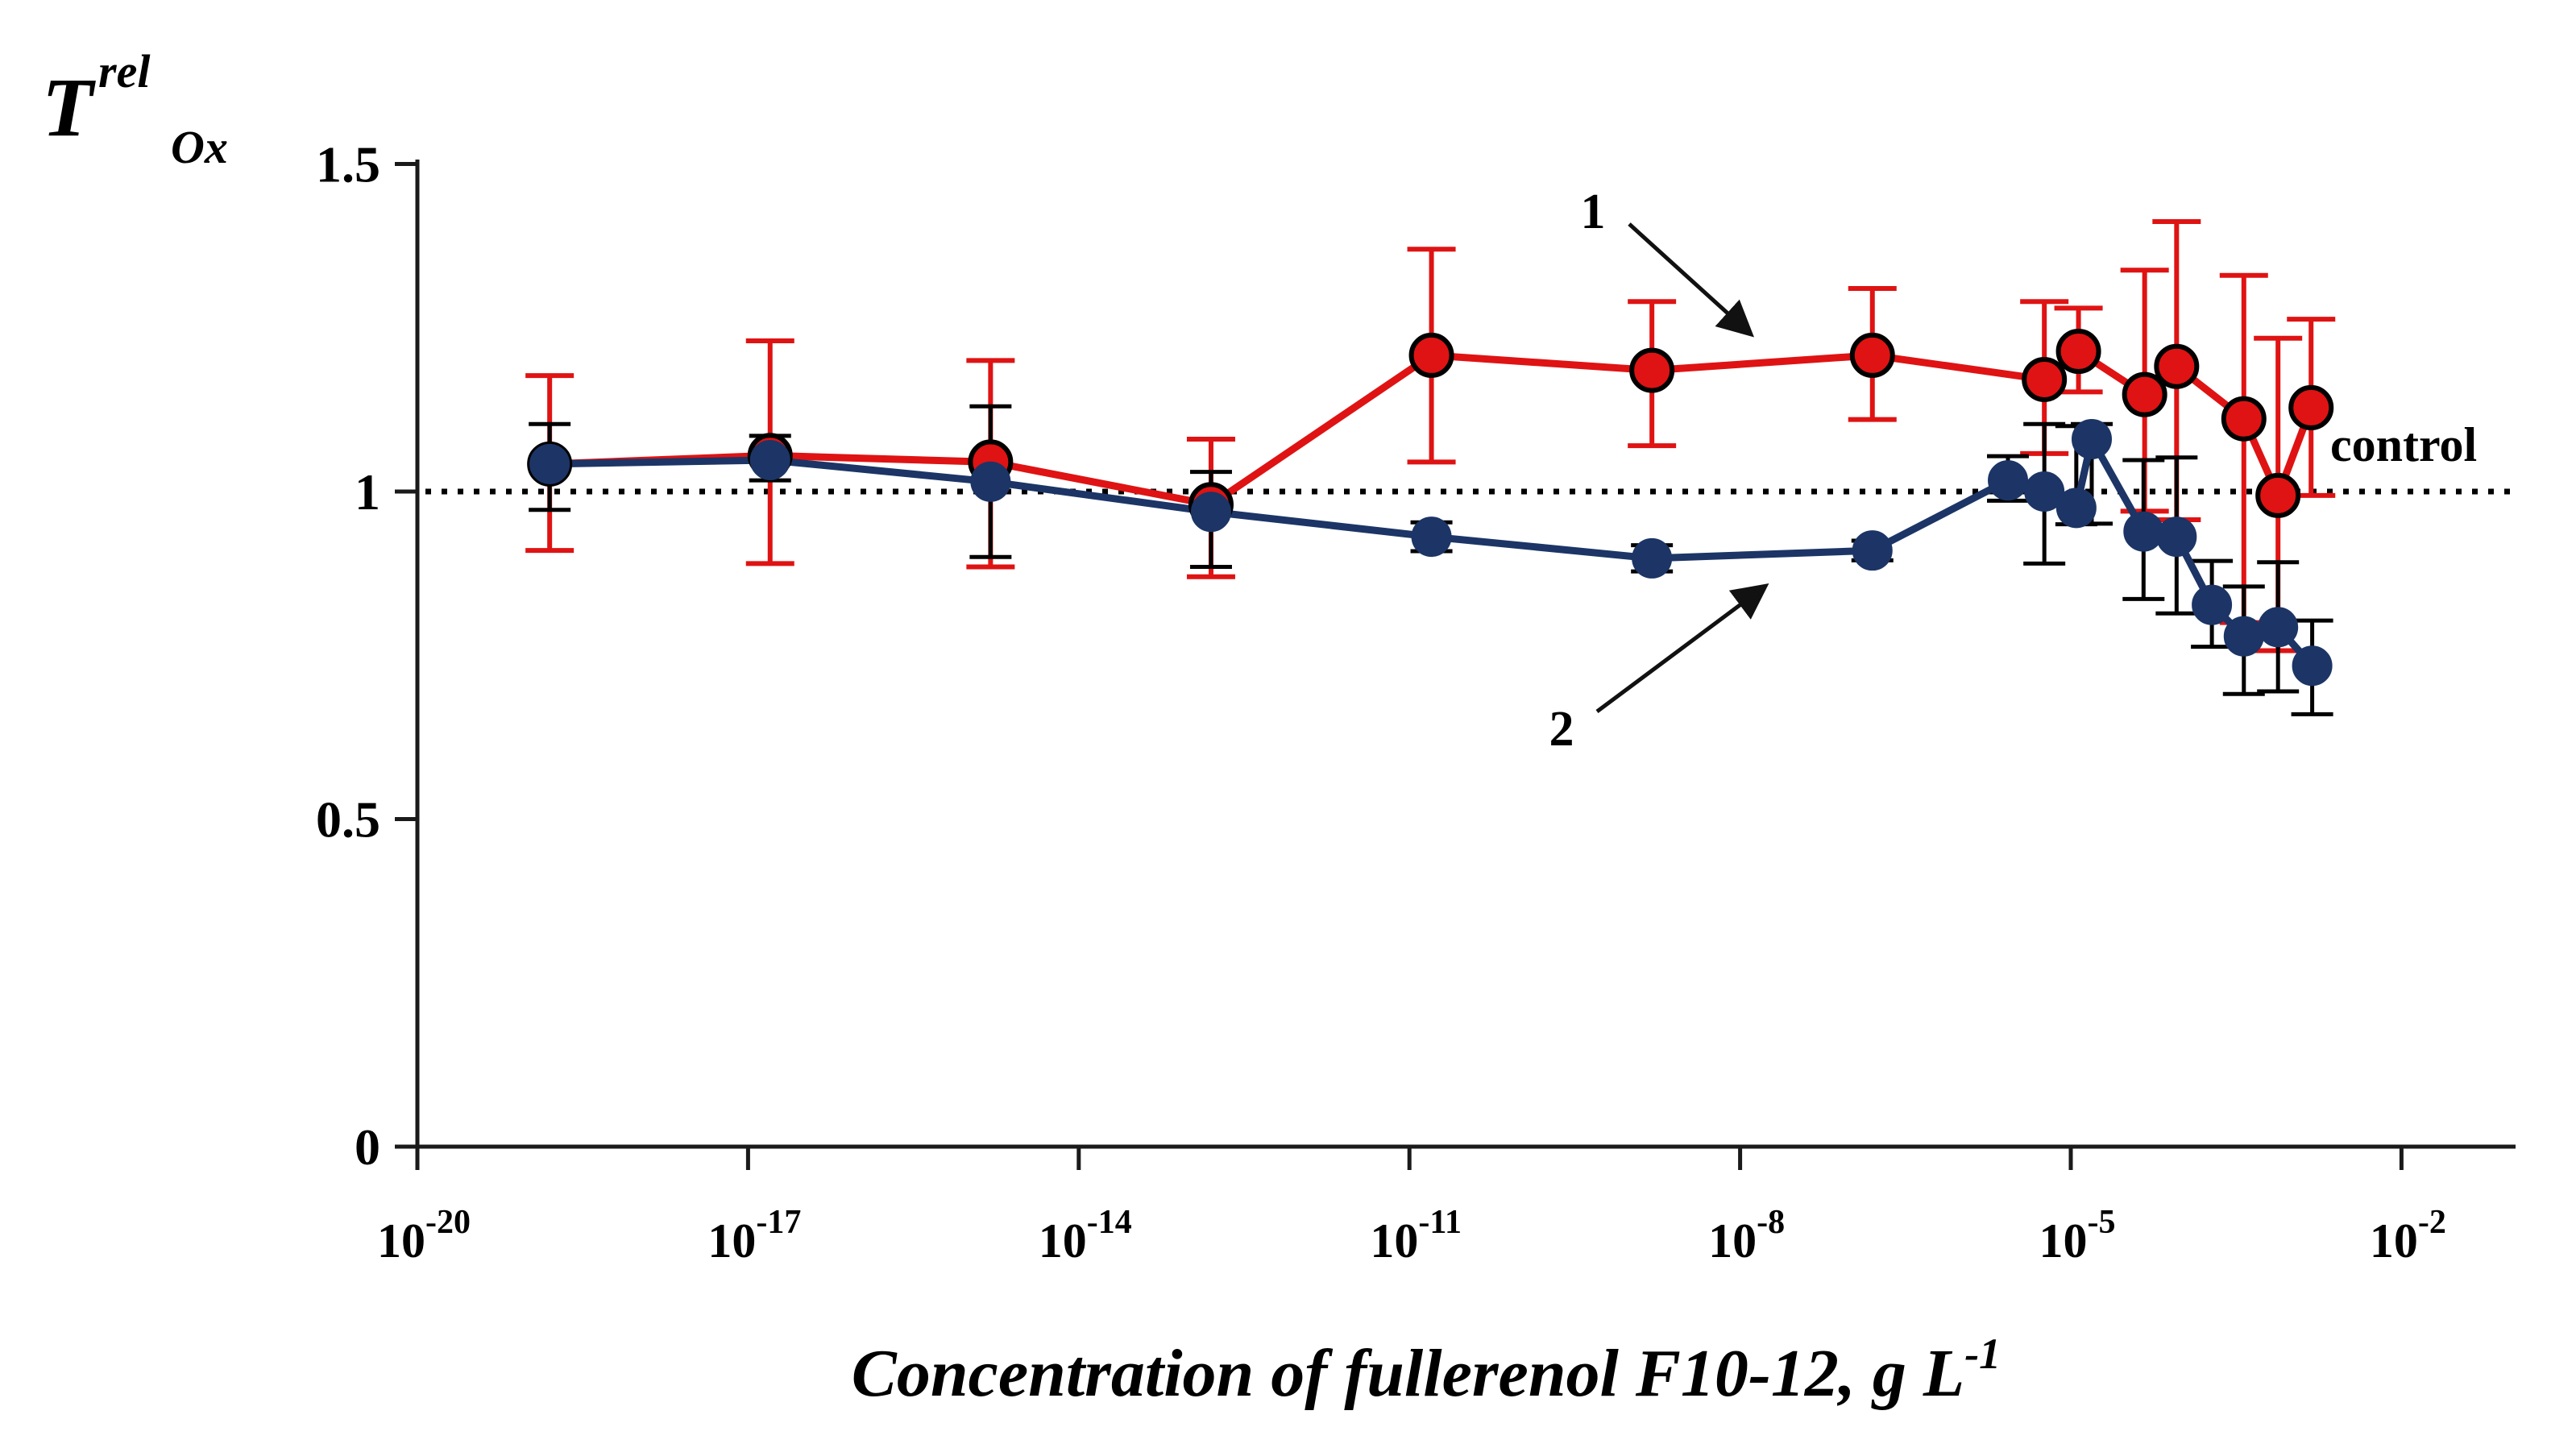 The image size is (2576, 1448). Describe the element at coordinates (1746, 1236) in the screenshot. I see `x-tick-label: 10⁻⁸` at that location.